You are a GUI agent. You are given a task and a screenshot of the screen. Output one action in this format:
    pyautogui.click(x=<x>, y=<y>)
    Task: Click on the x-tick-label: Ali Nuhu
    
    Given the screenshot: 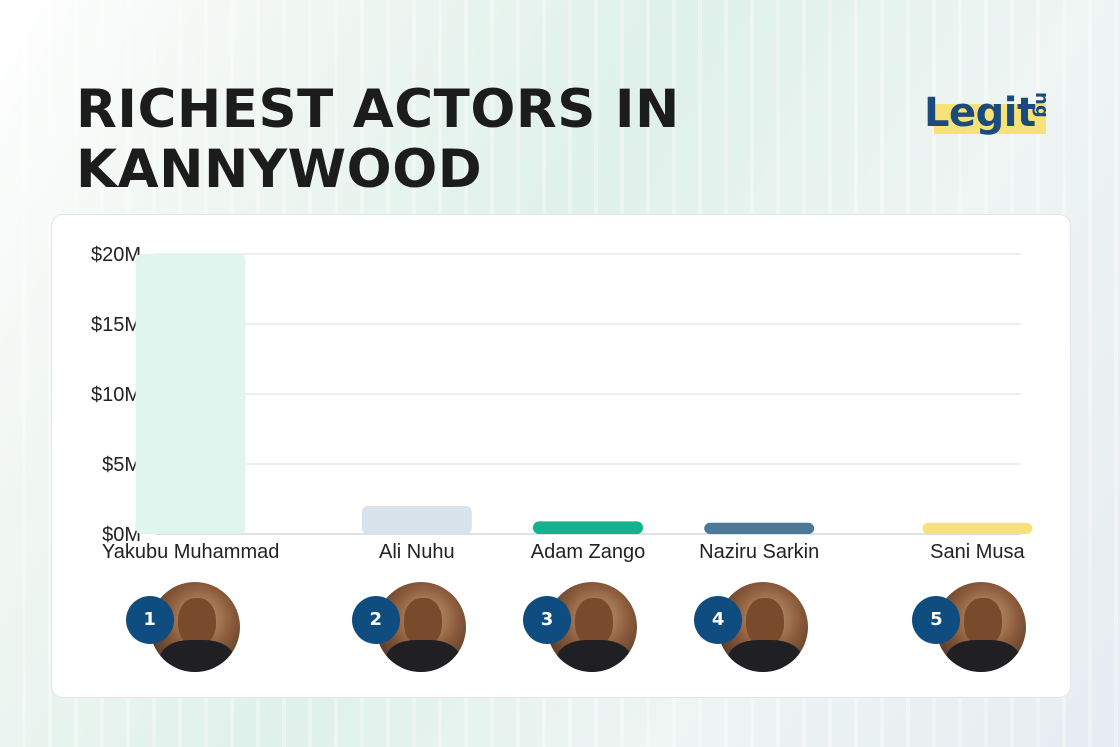 What is the action you would take?
    pyautogui.click(x=417, y=552)
    